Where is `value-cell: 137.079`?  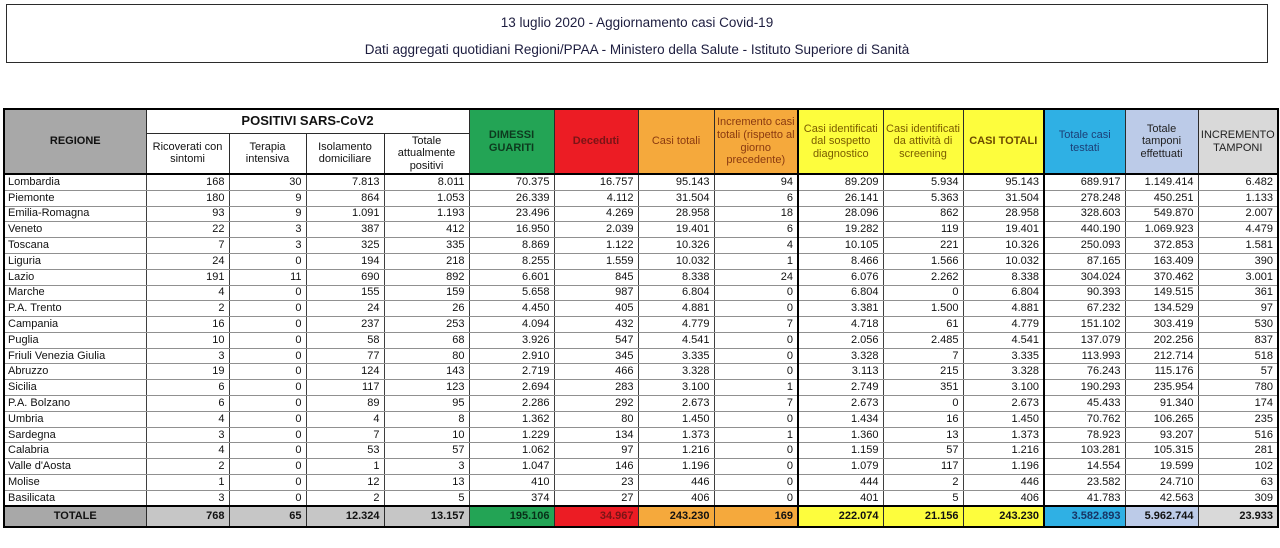 value-cell: 137.079 is located at coordinates (1084, 340).